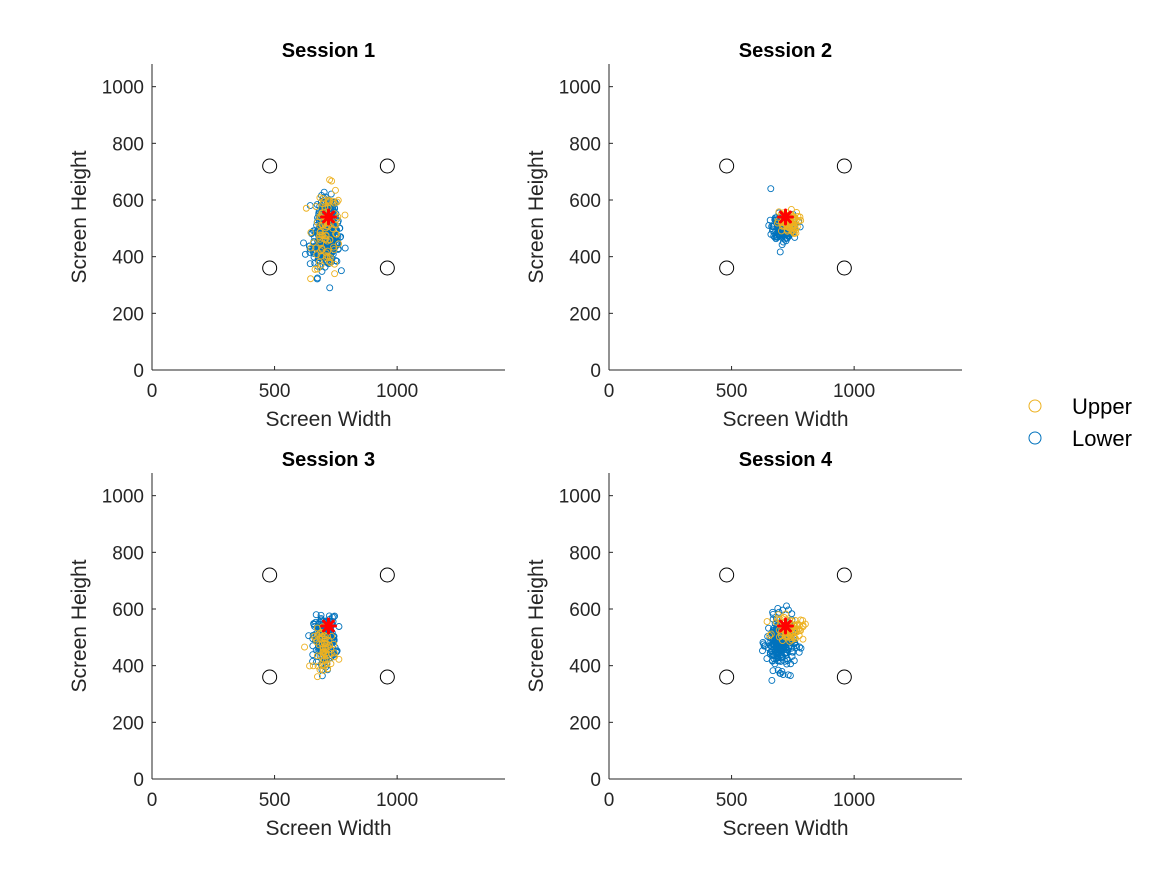  Describe the element at coordinates (128, 723) in the screenshot. I see `y-tick-label: 200` at that location.